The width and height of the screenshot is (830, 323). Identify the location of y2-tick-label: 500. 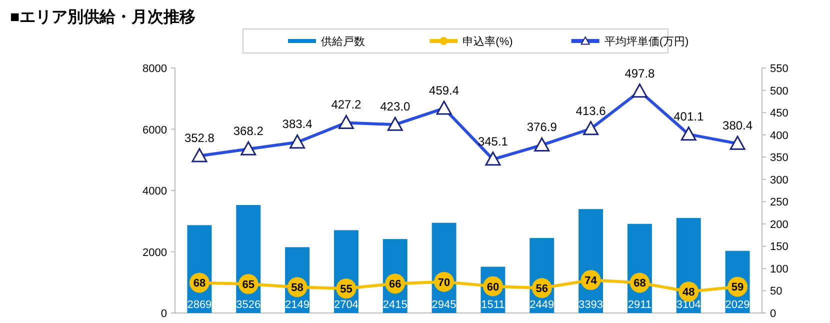
(779, 91).